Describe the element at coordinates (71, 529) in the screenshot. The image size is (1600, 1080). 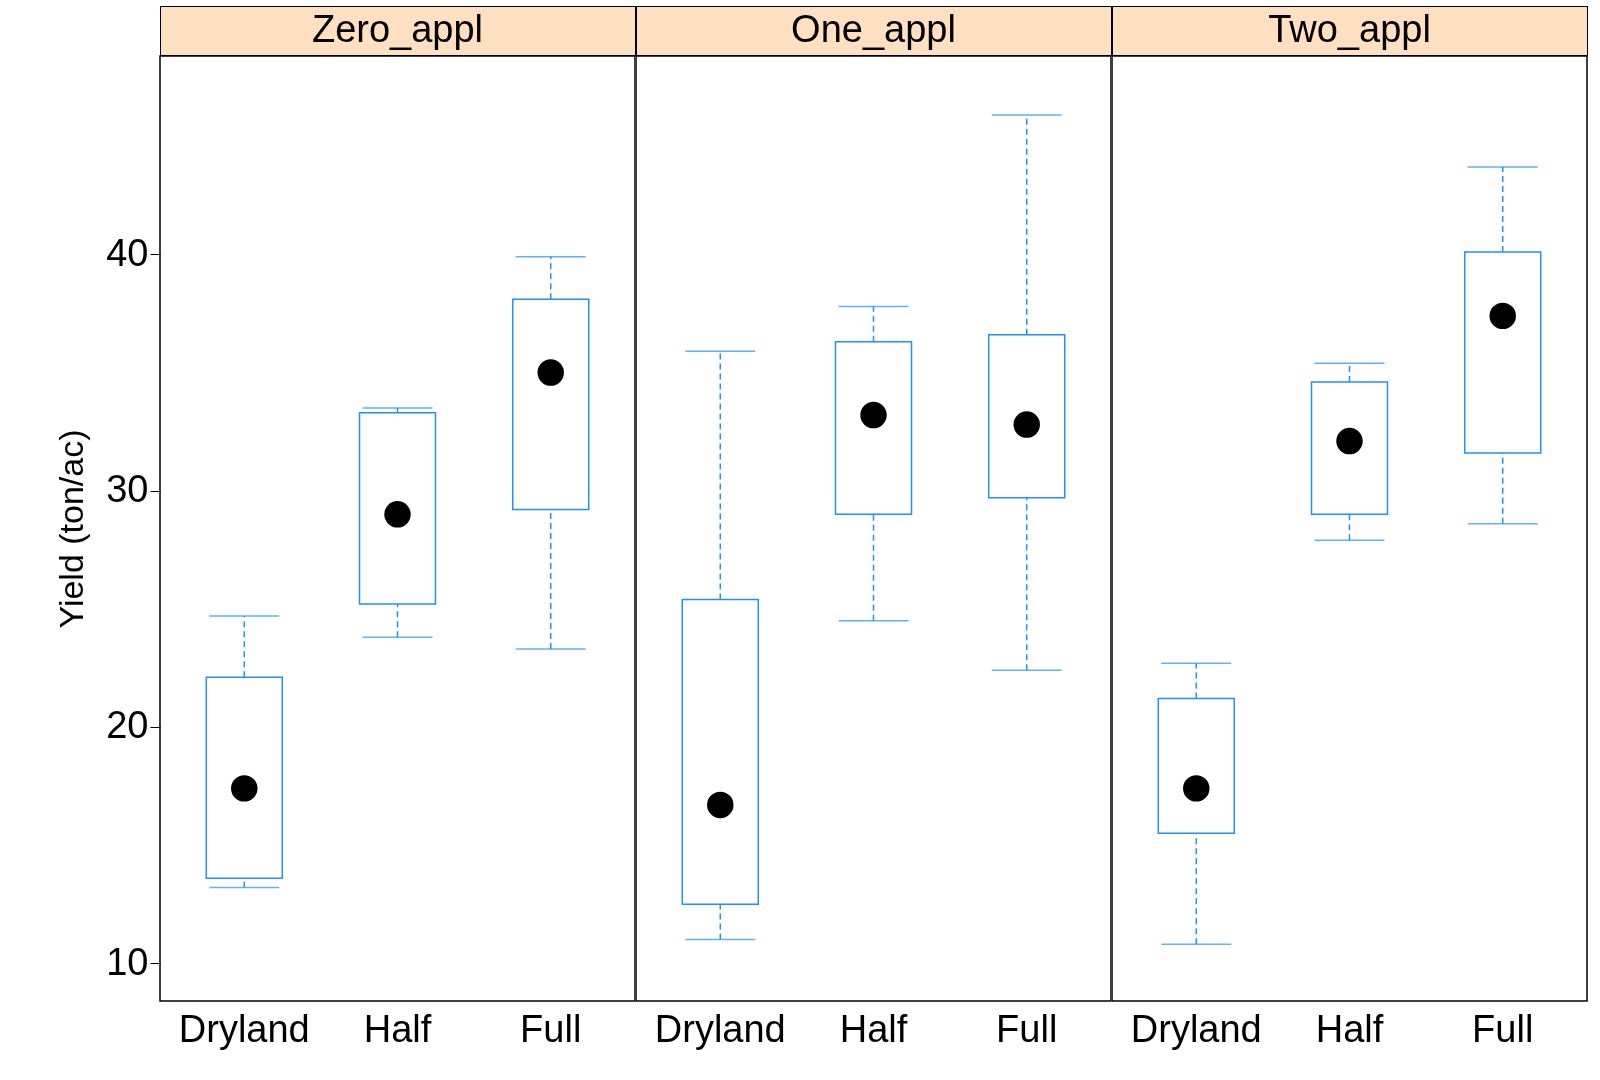
I see `y-axis-title: Yield (ton/ac)` at that location.